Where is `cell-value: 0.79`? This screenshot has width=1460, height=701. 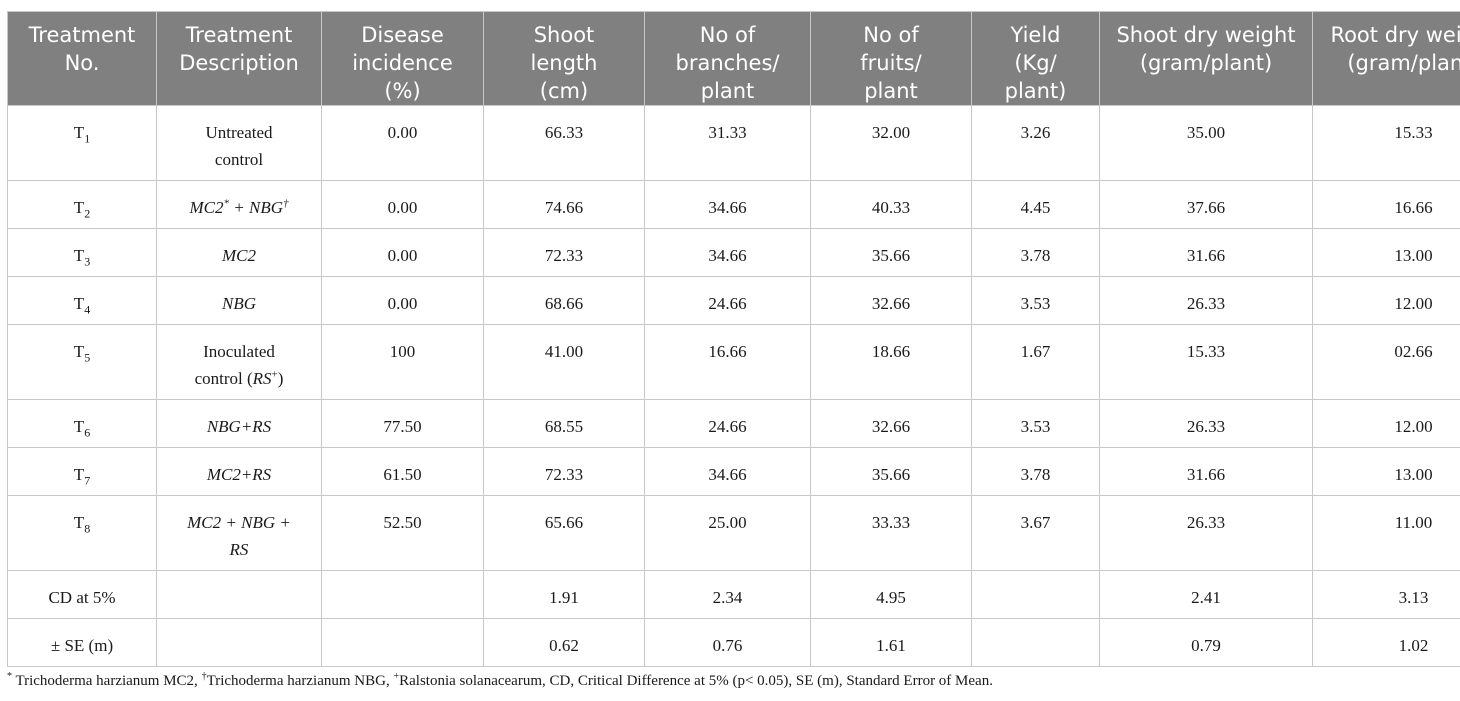
cell-value: 0.79 is located at coordinates (1206, 645).